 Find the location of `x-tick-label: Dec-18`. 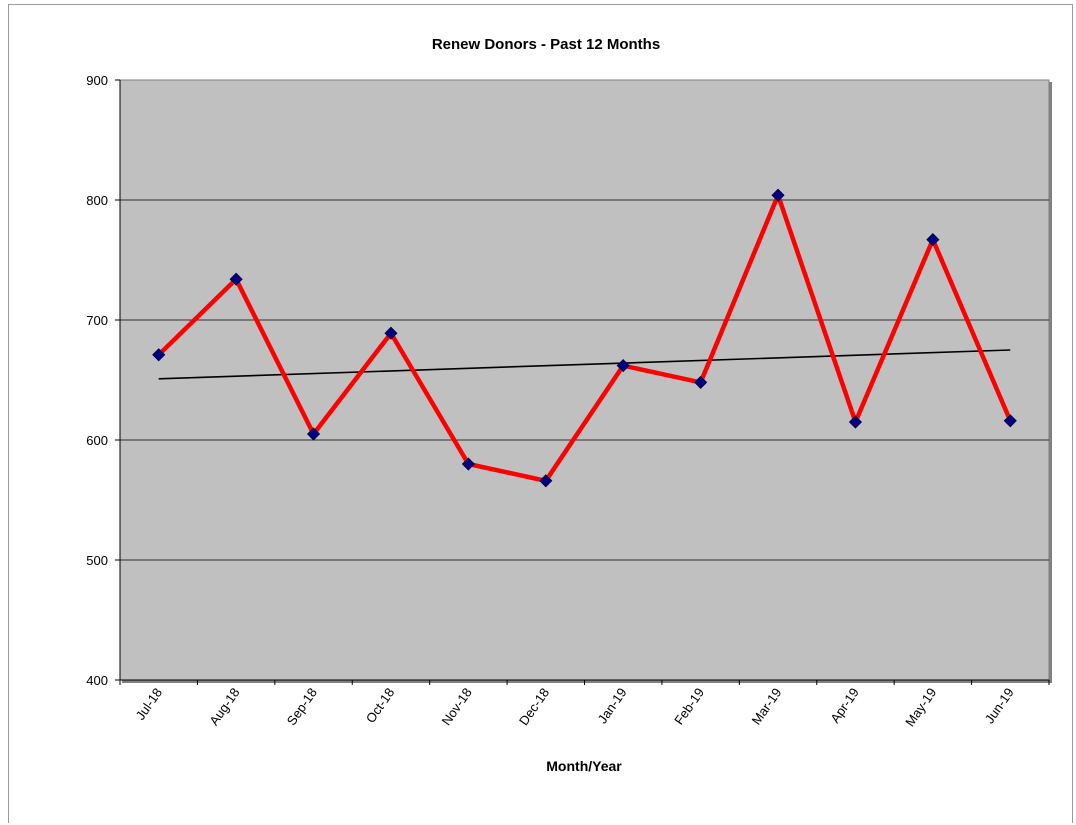

x-tick-label: Dec-18 is located at coordinates (534, 706).